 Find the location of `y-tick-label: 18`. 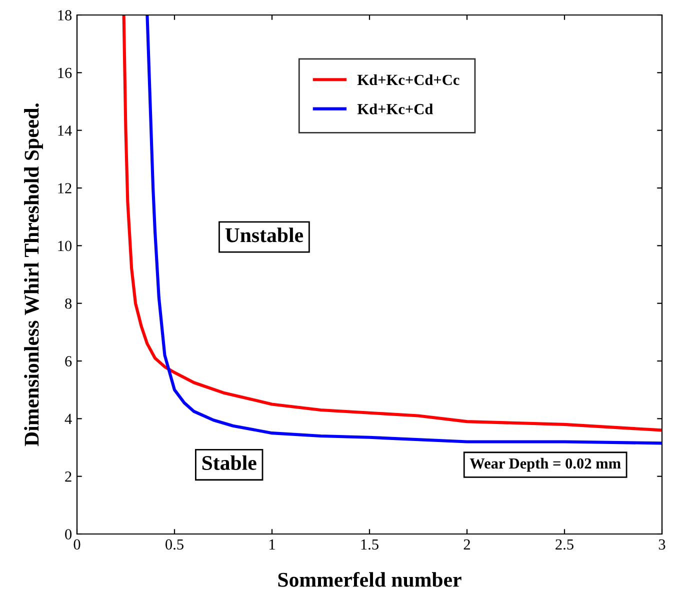

y-tick-label: 18 is located at coordinates (65, 15).